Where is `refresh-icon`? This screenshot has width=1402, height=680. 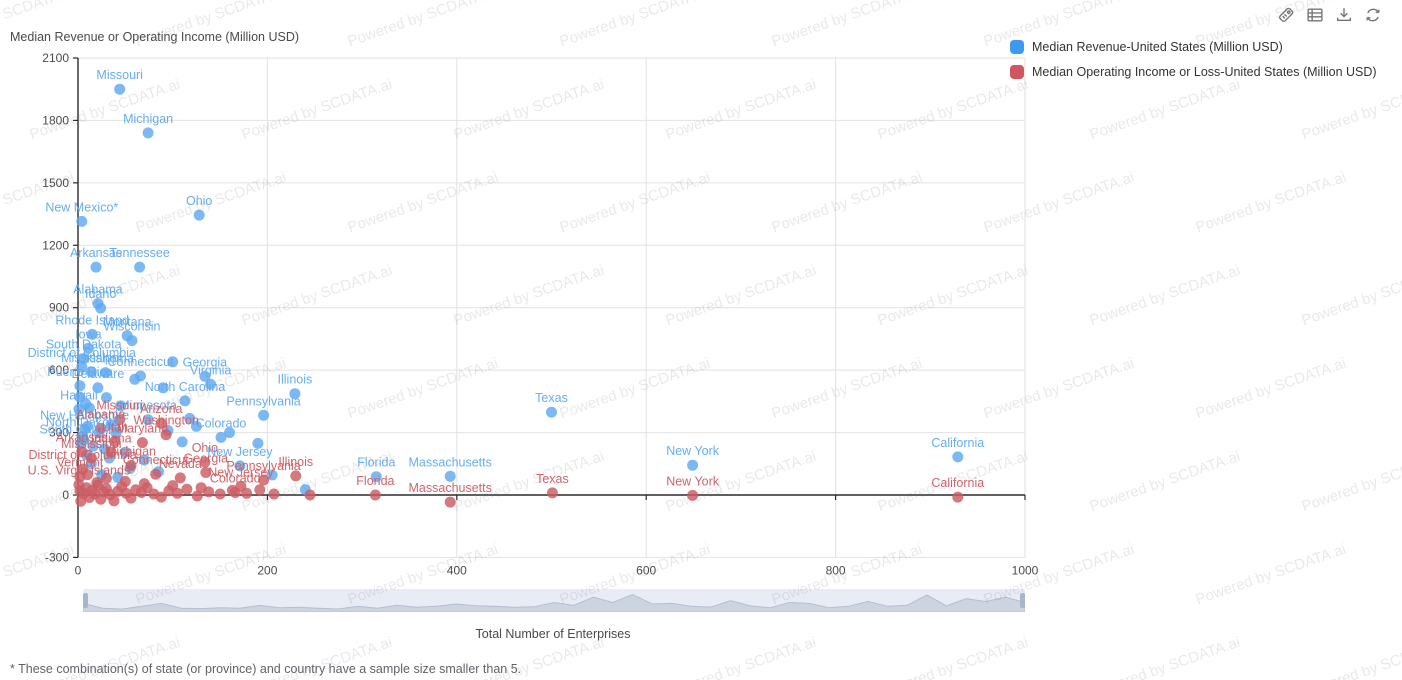 refresh-icon is located at coordinates (1373, 15).